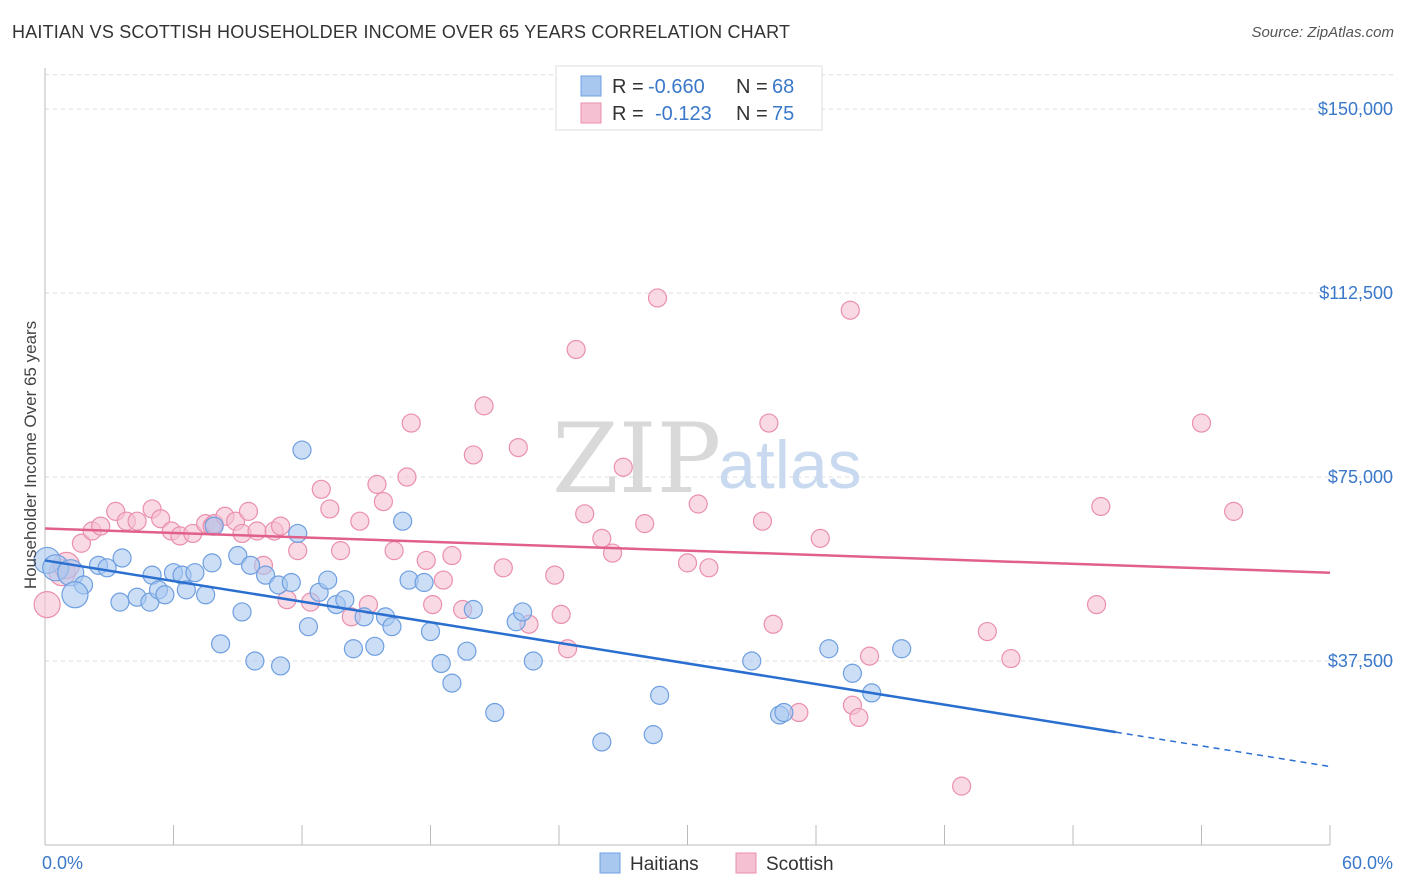  What do you see at coordinates (783, 114) in the screenshot?
I see `legend-n-value-scottish: 75` at bounding box center [783, 114].